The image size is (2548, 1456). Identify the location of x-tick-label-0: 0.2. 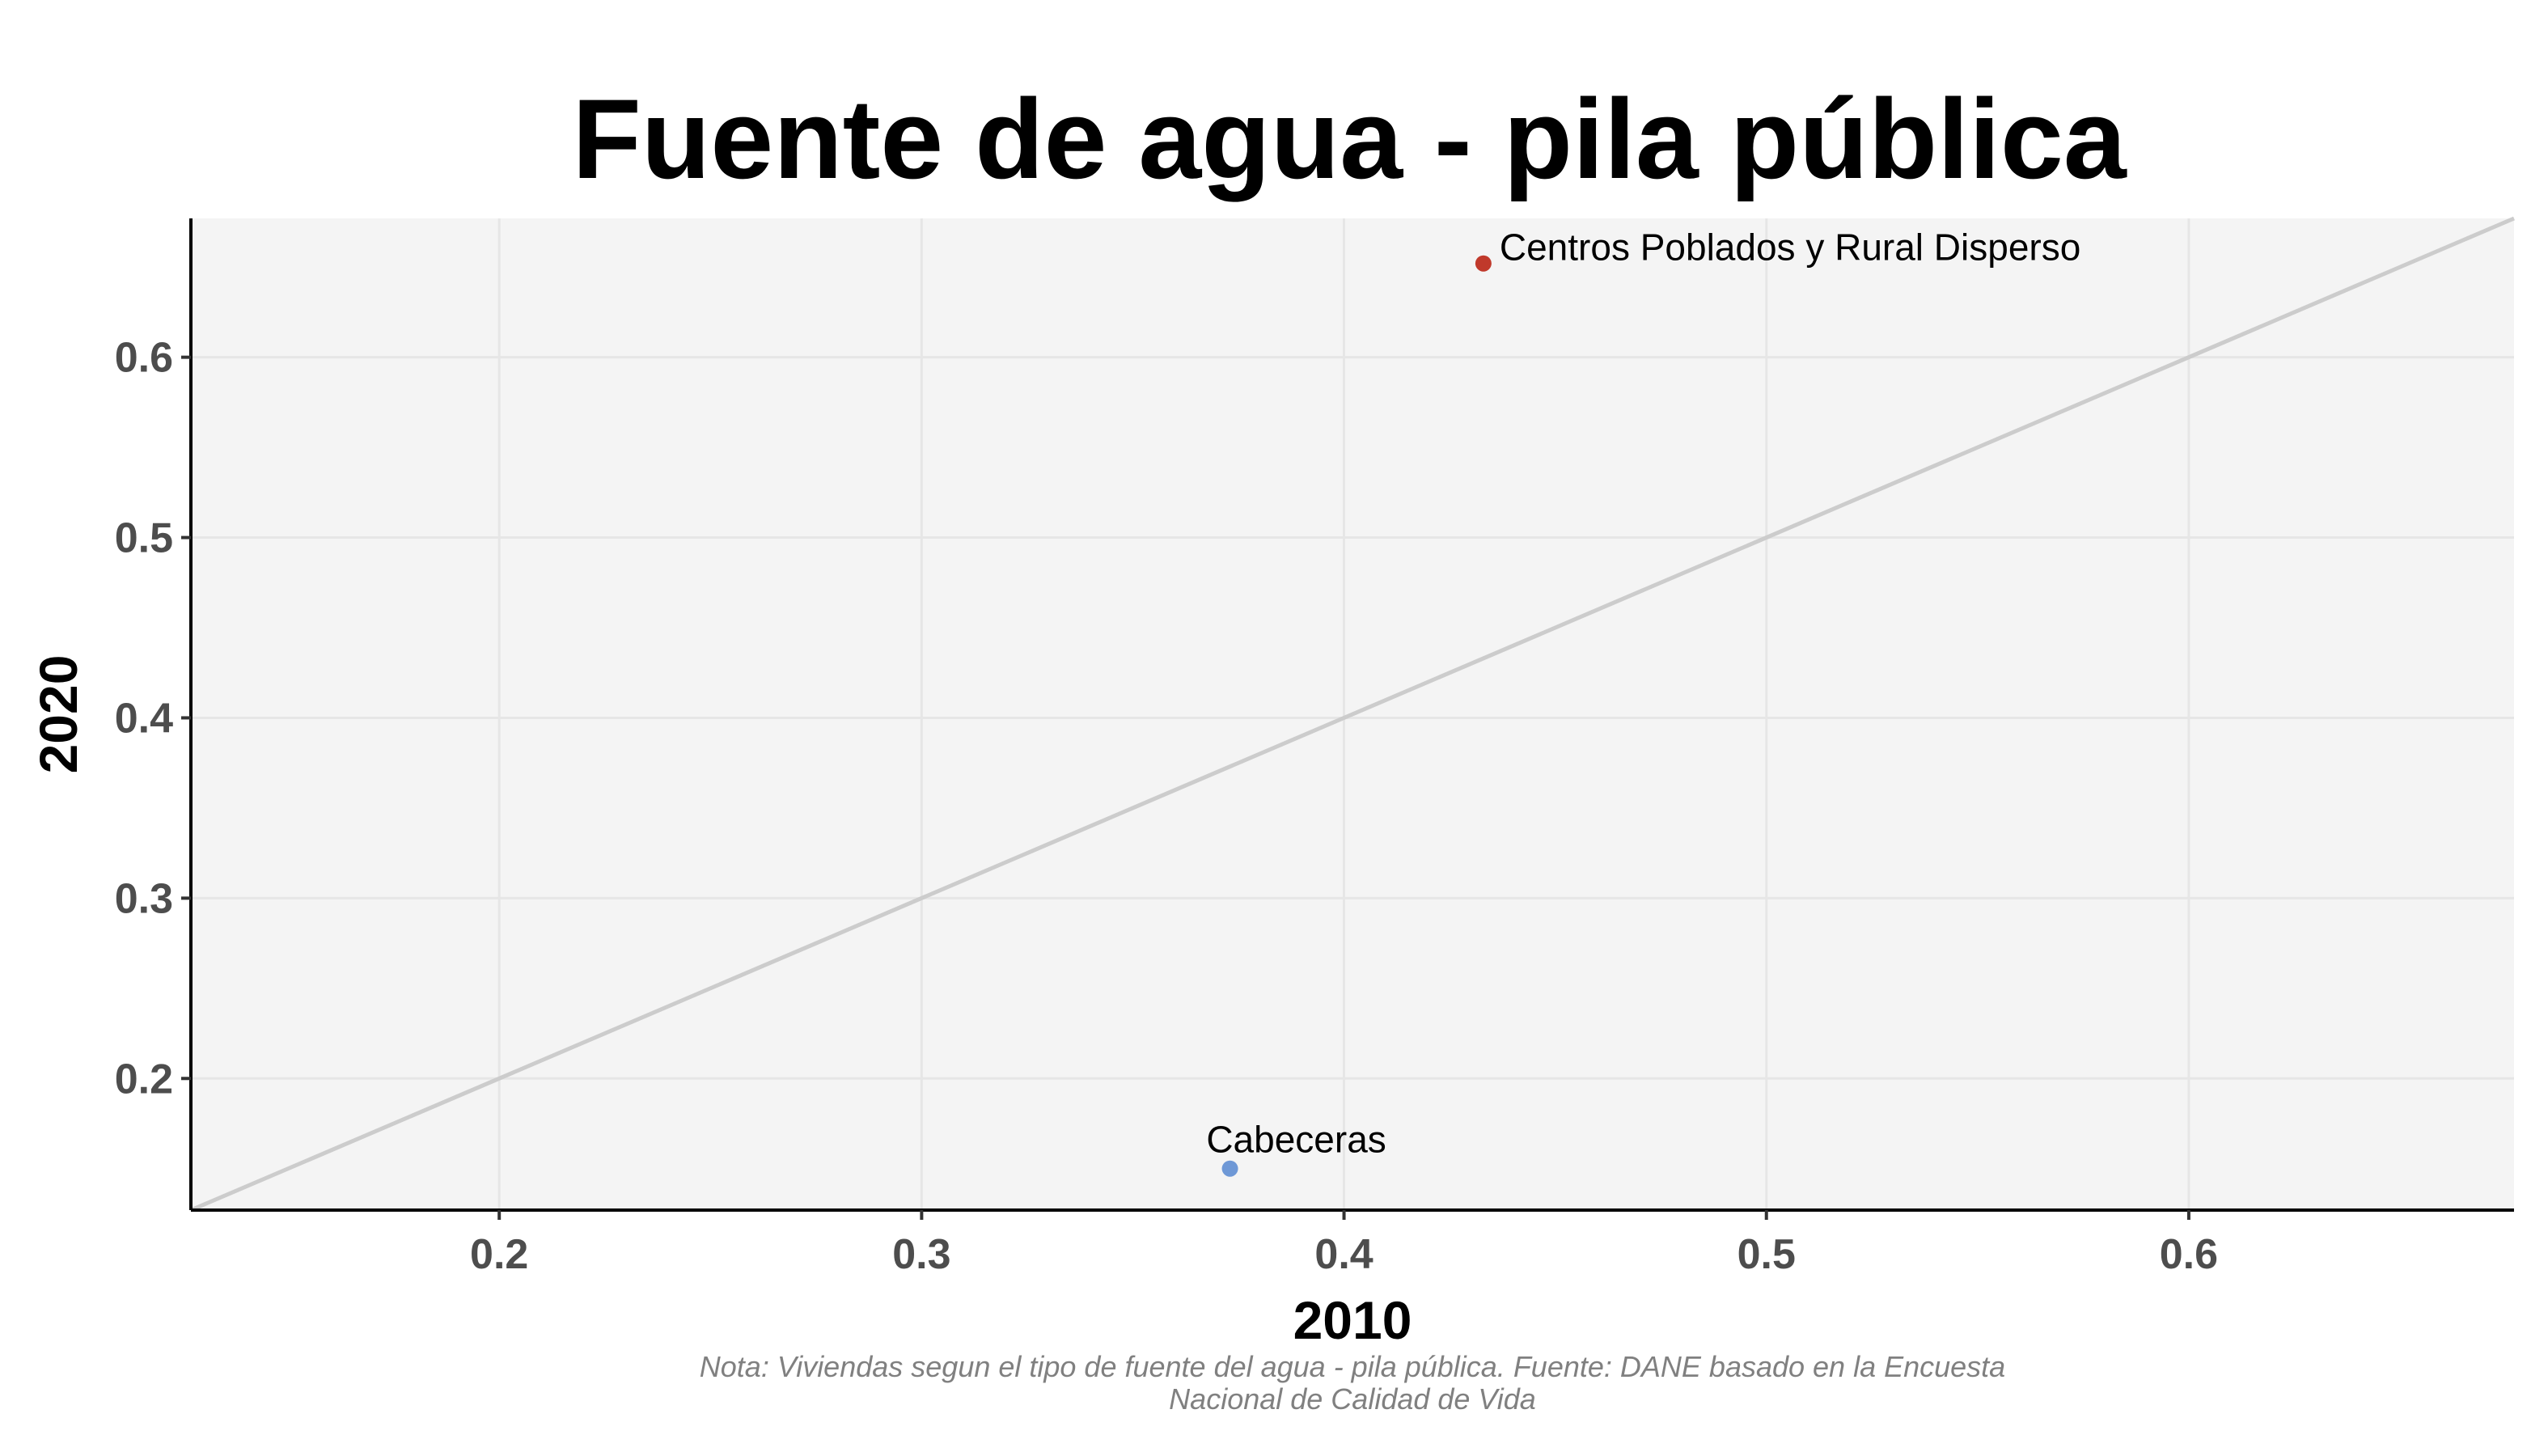
(499, 1254).